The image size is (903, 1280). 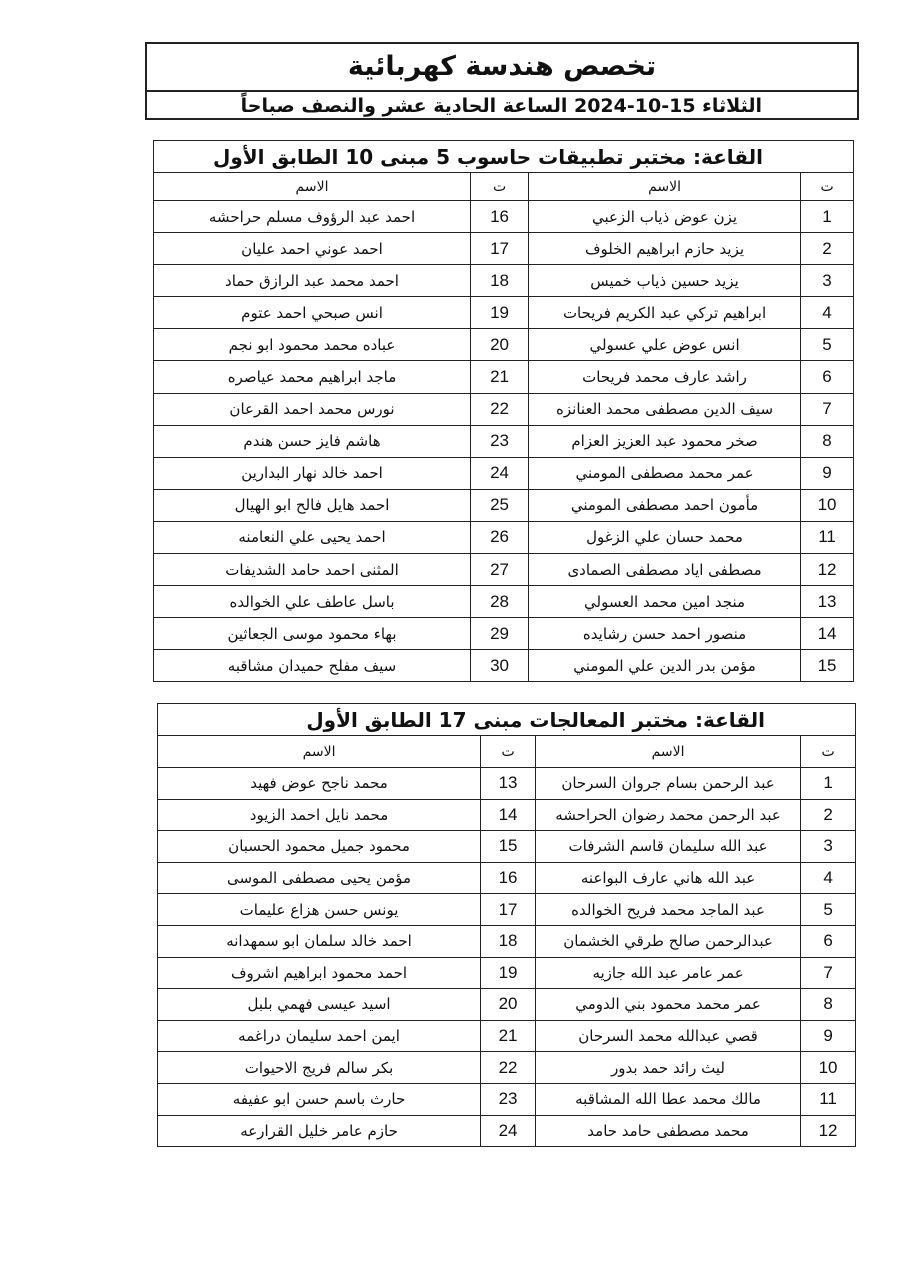 I want to click on student-number: 2, so click(x=827, y=249).